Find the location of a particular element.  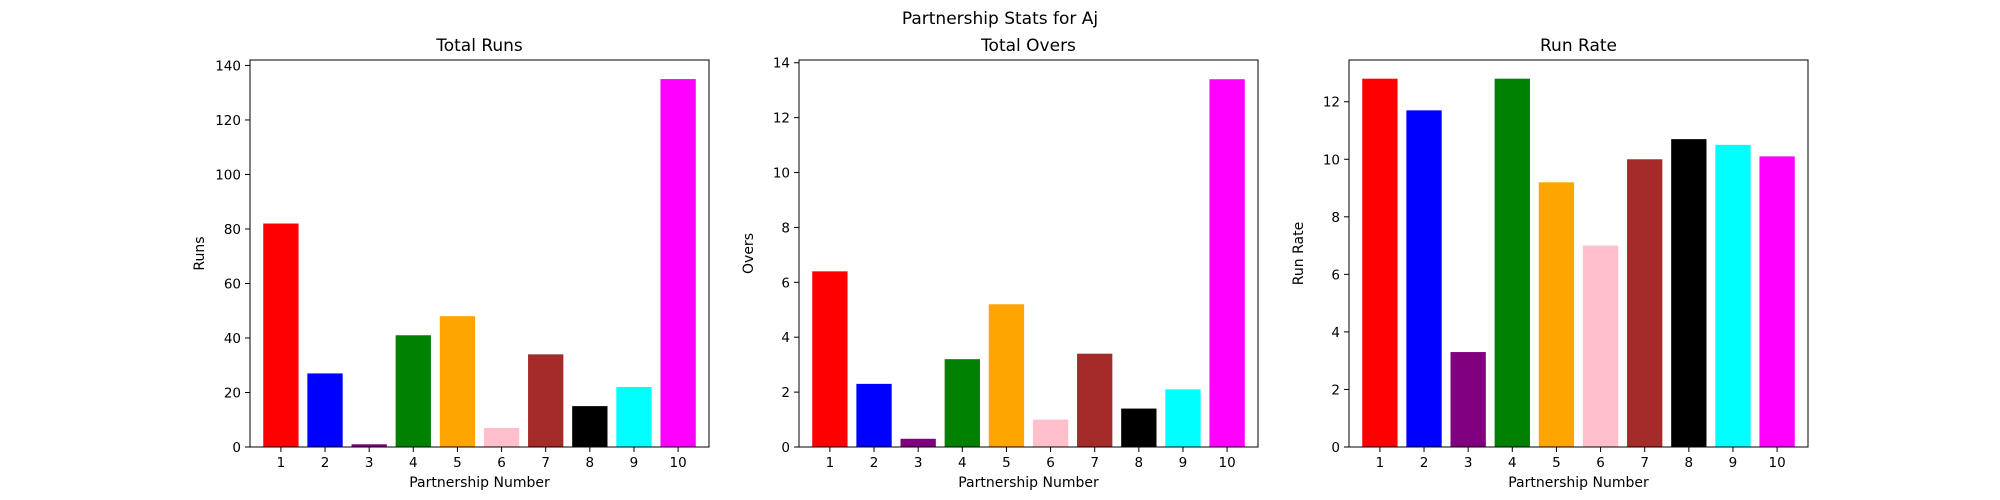

y-axis-label: Runs is located at coordinates (200, 253).